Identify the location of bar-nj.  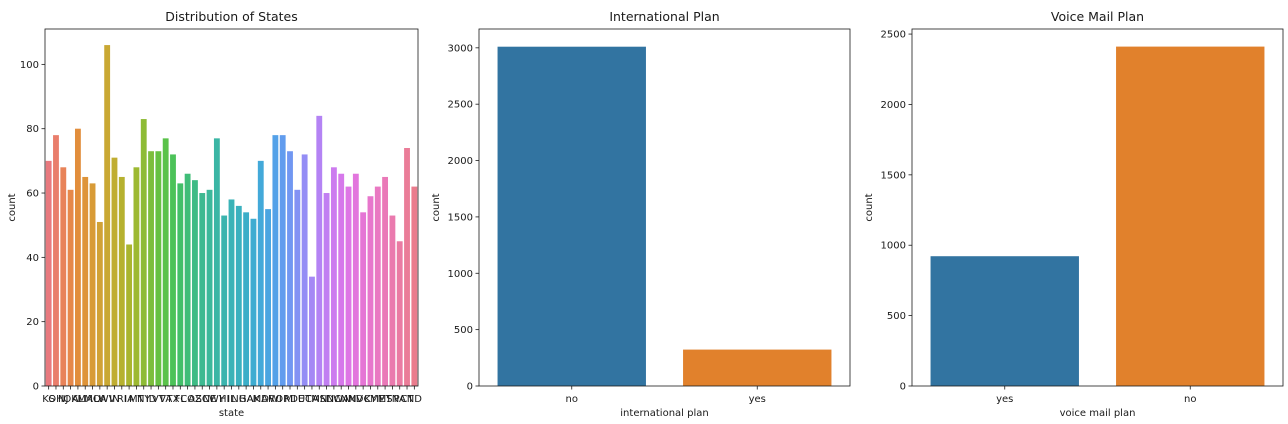
(63, 276).